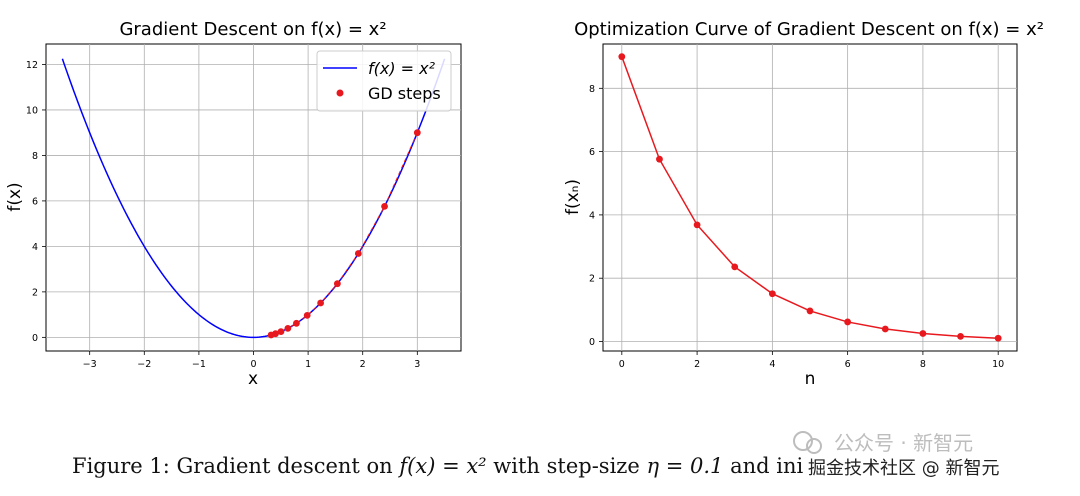 This screenshot has height=496, width=1080. I want to click on caption-math: f(x) = x², so click(441, 466).